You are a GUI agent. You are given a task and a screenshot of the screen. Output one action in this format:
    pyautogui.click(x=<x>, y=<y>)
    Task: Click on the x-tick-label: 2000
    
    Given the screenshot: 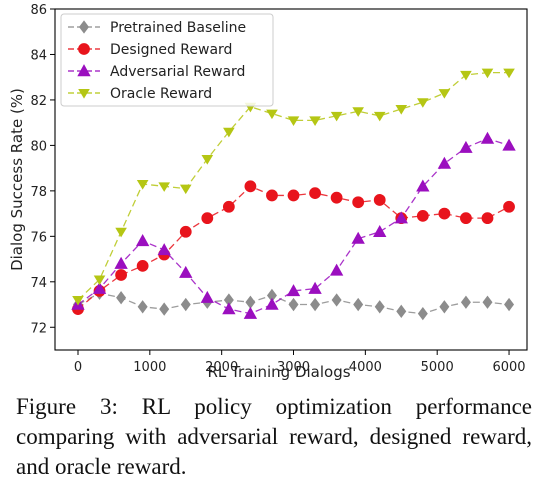 What is the action you would take?
    pyautogui.click(x=221, y=367)
    